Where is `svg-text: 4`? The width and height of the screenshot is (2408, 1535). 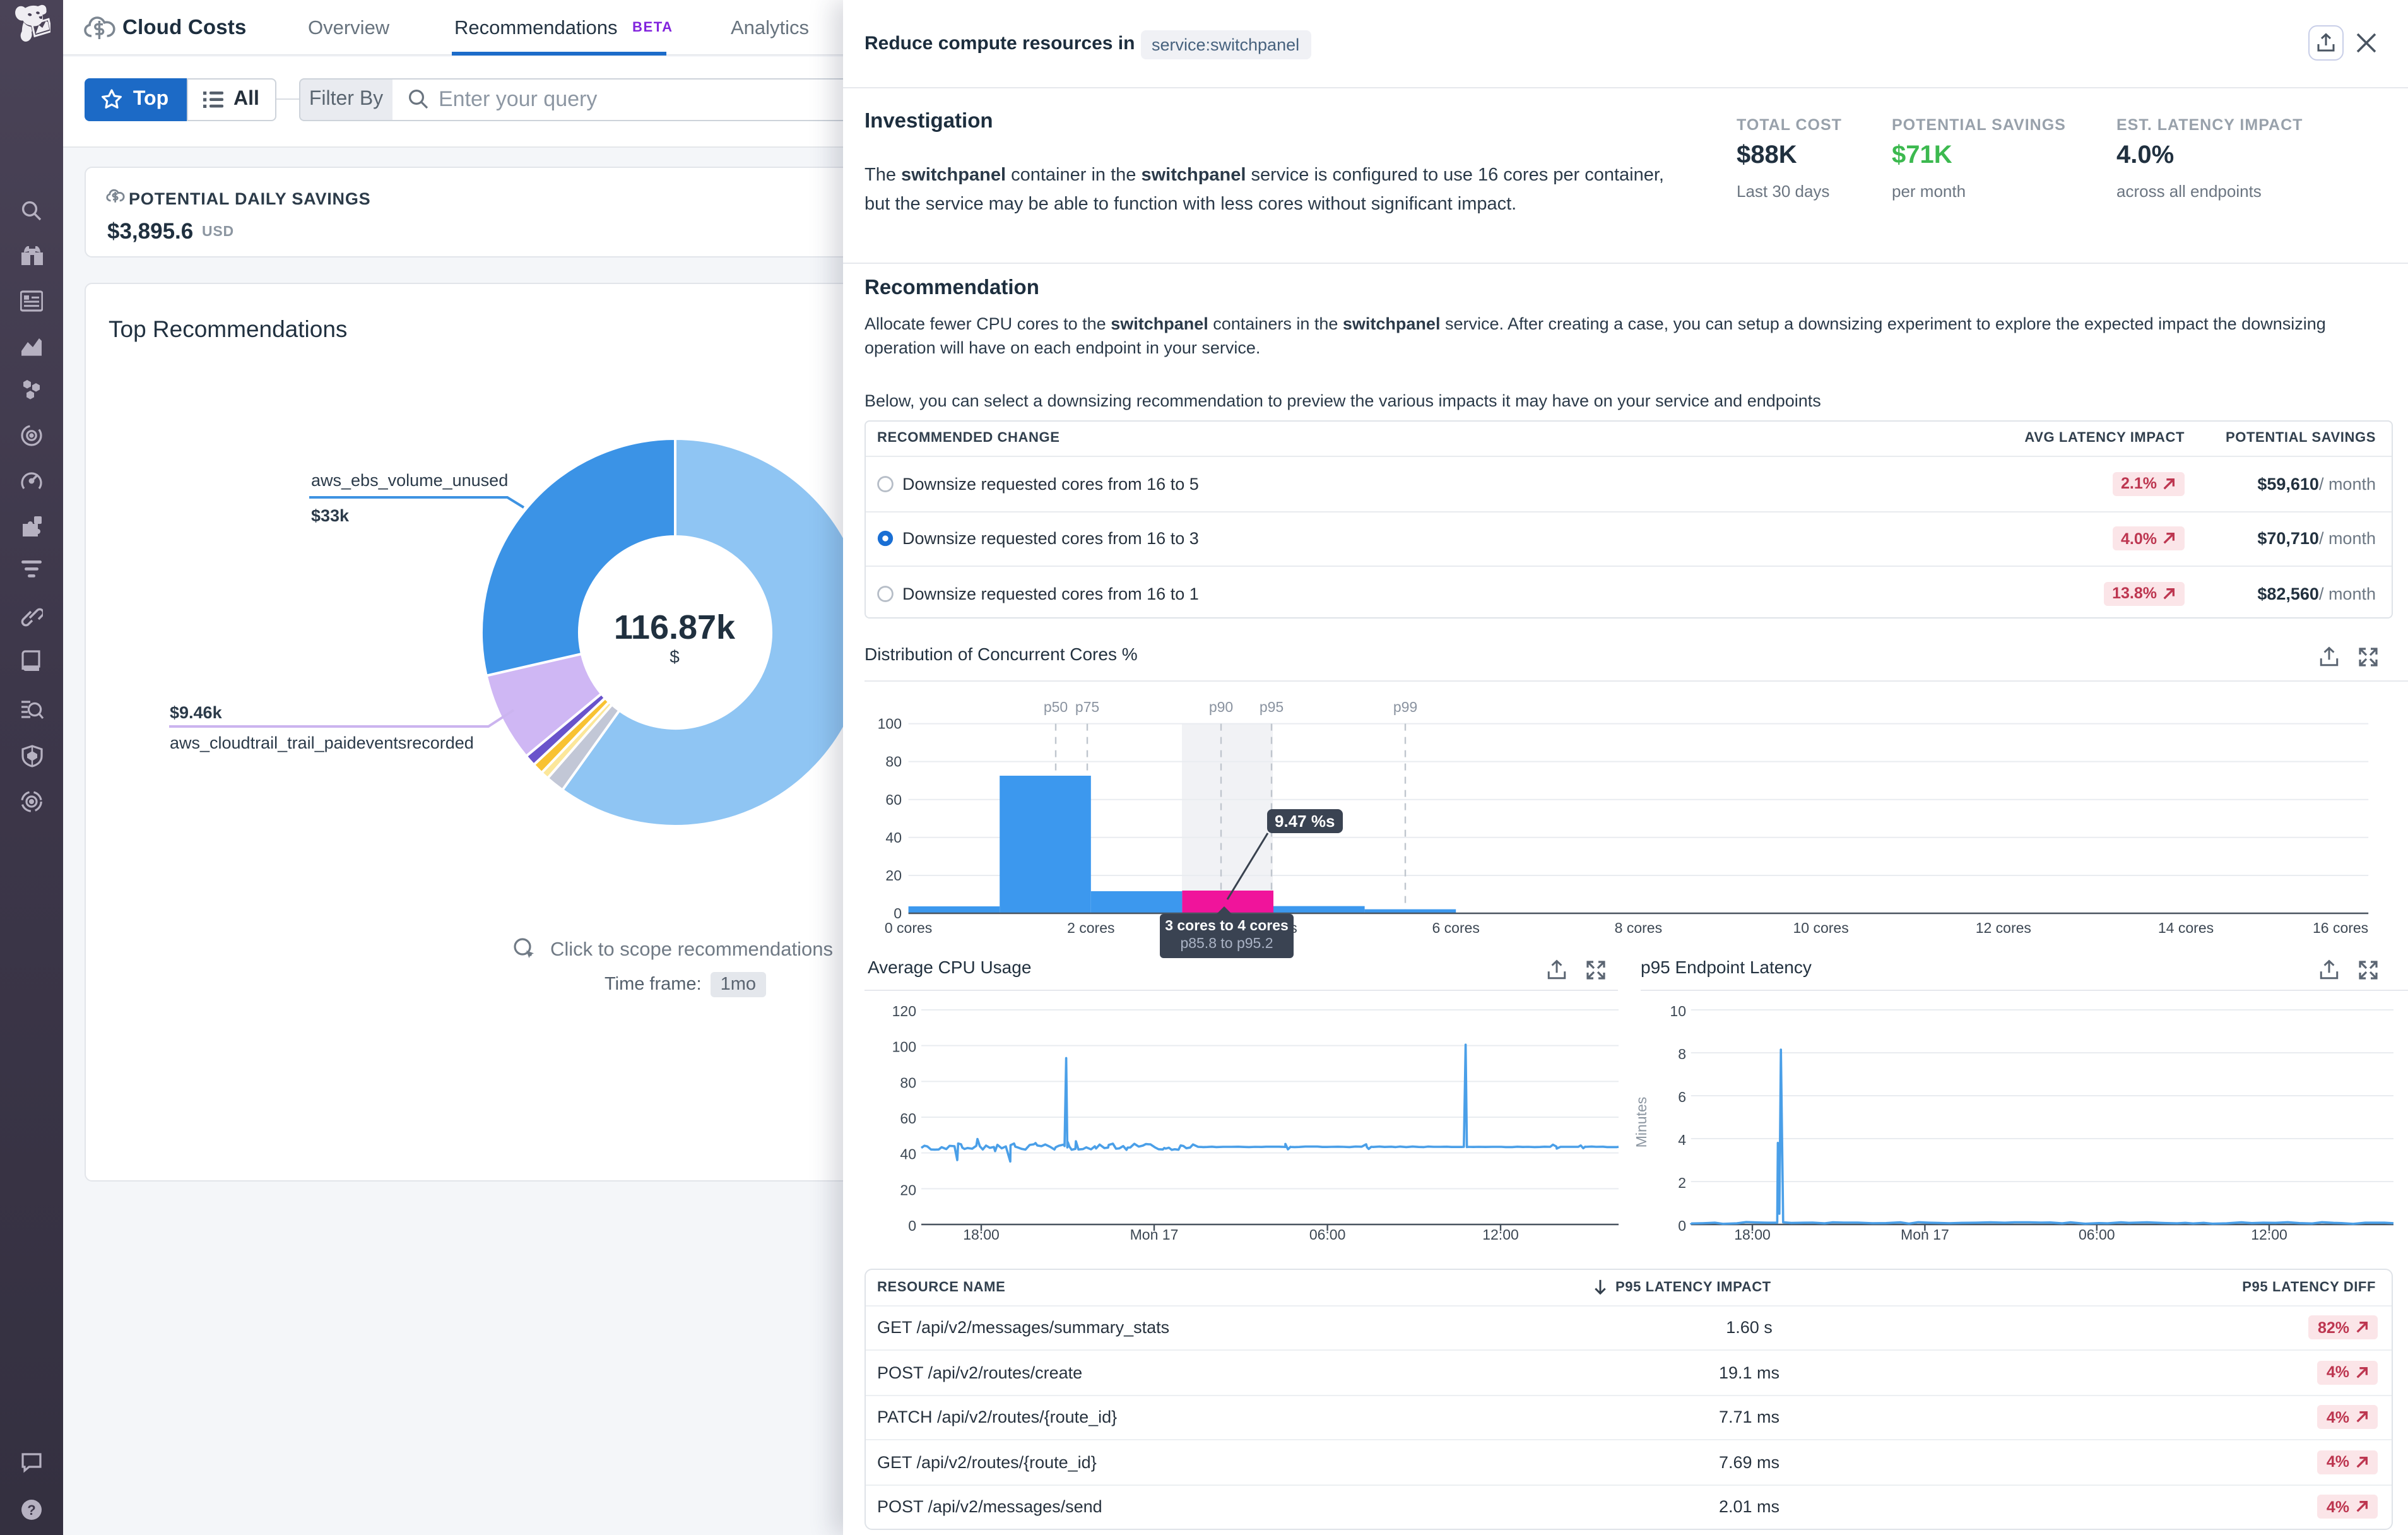
svg-text: 4 is located at coordinates (1681, 1140).